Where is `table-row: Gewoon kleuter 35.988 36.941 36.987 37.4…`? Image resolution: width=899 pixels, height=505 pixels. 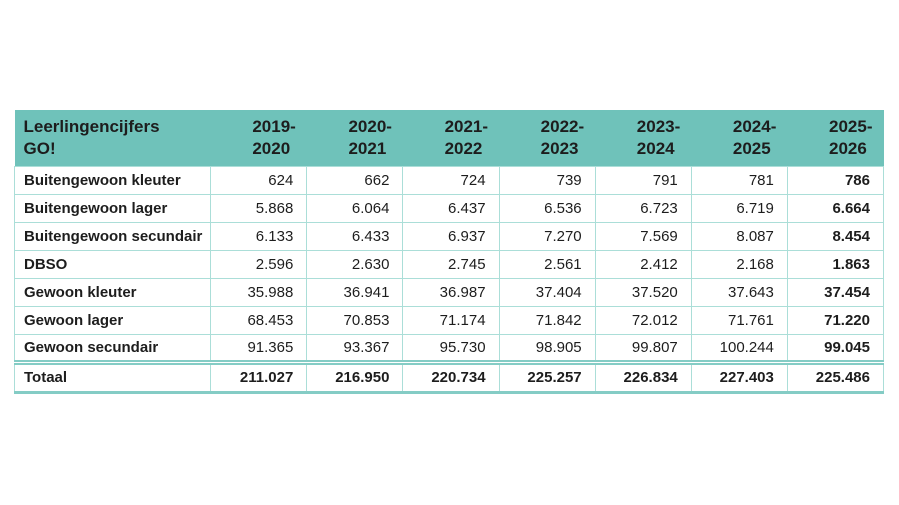
table-row: Gewoon kleuter 35.988 36.941 36.987 37.4… is located at coordinates (449, 292).